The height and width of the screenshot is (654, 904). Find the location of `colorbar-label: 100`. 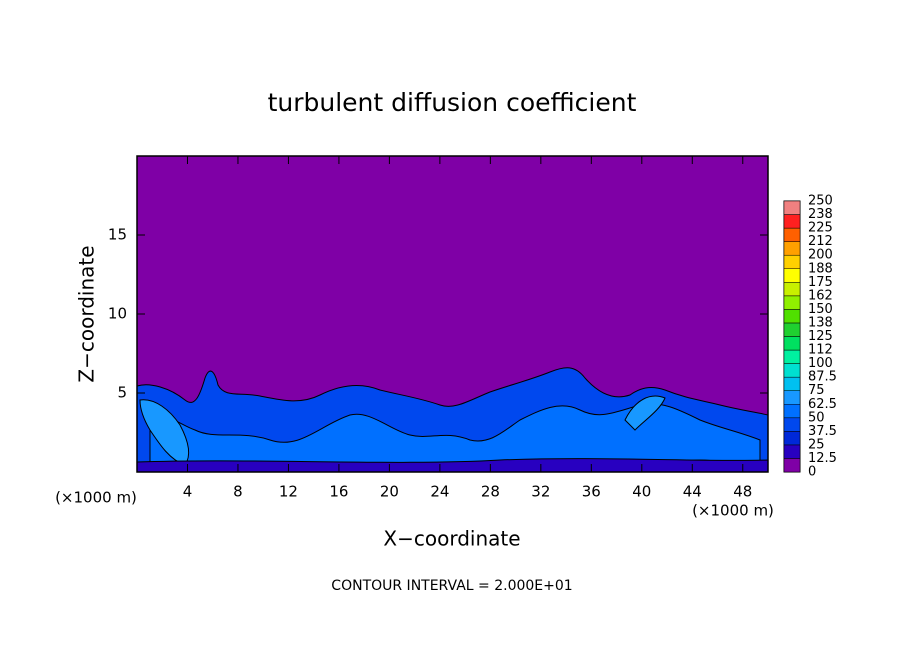

colorbar-label: 100 is located at coordinates (820, 363).